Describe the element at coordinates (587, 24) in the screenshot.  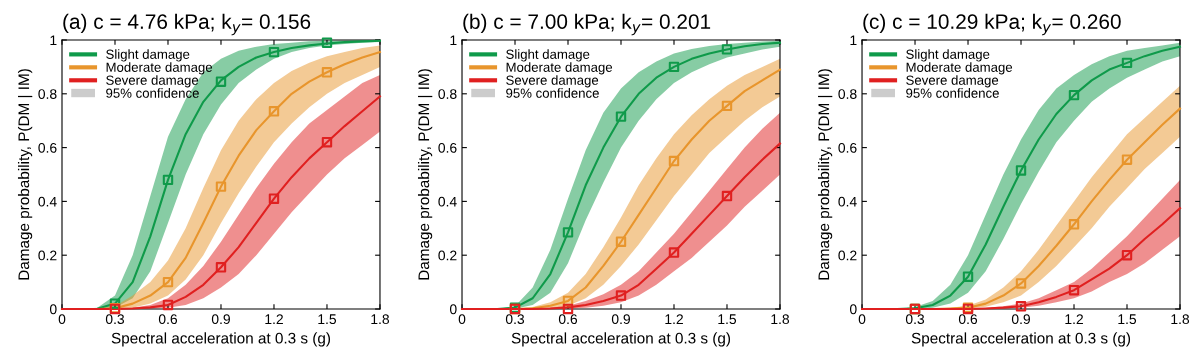
I see `chart-title: (b) c = 7.00 kPa; k$_{y}$= 0.201` at that location.